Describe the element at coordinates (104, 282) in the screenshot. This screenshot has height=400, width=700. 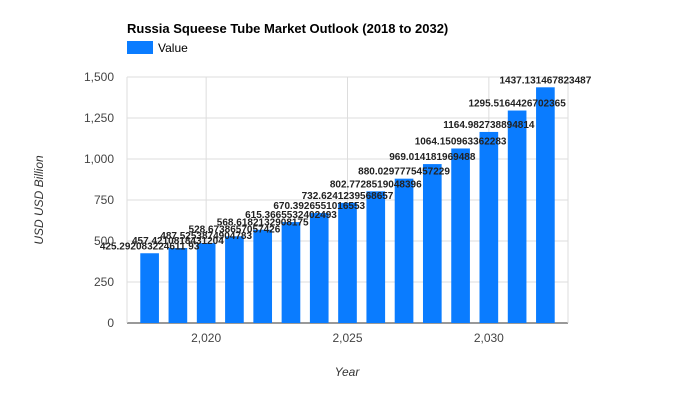
I see `y-tick-label: 250` at that location.